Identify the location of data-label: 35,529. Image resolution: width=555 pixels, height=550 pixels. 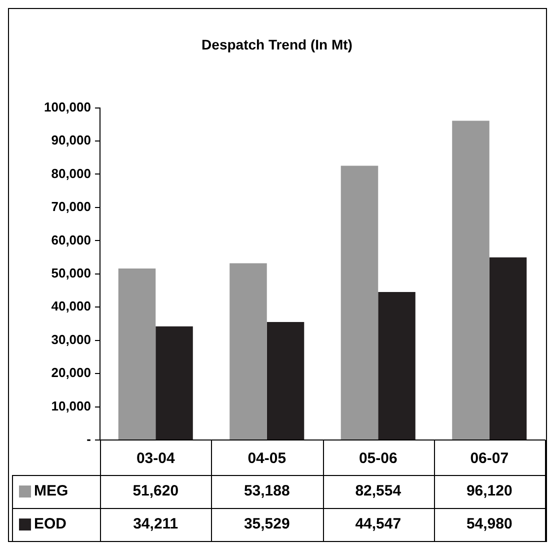
(267, 524).